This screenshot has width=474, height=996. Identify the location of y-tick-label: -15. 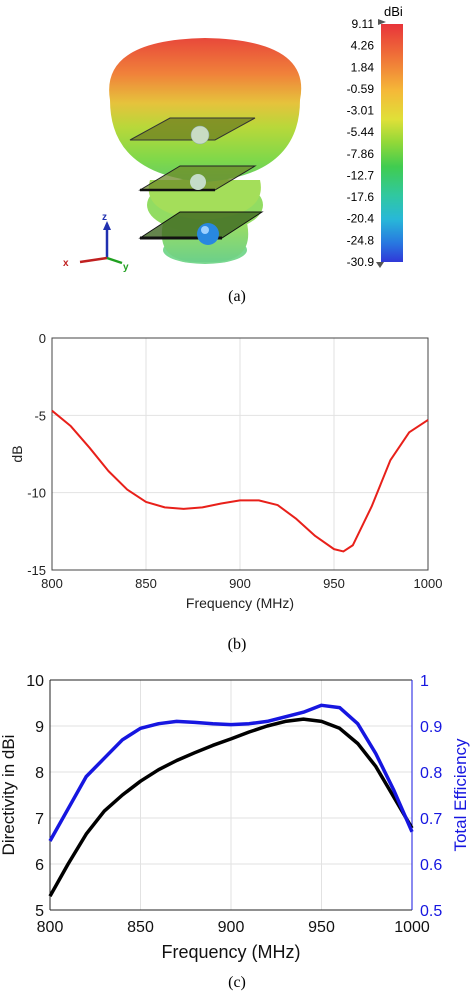
(36, 570).